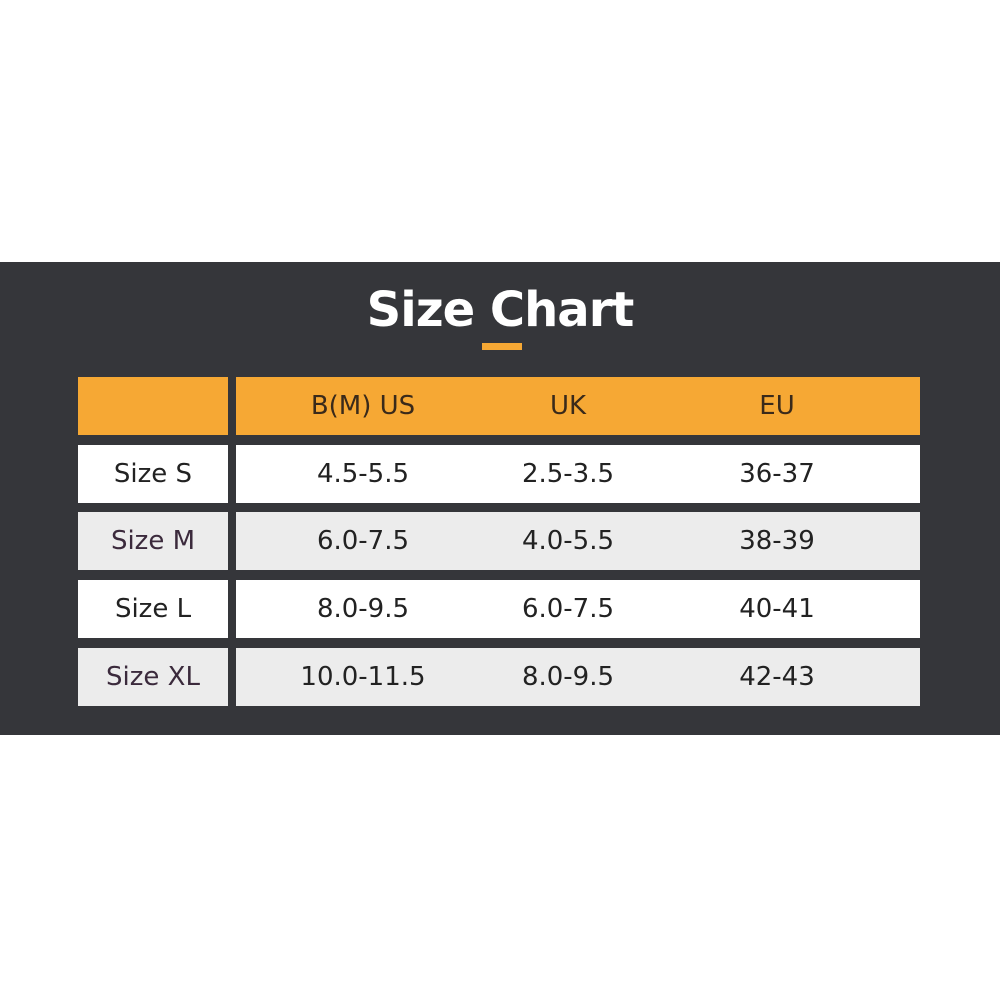  Describe the element at coordinates (502, 346) in the screenshot. I see `title-underline` at that location.